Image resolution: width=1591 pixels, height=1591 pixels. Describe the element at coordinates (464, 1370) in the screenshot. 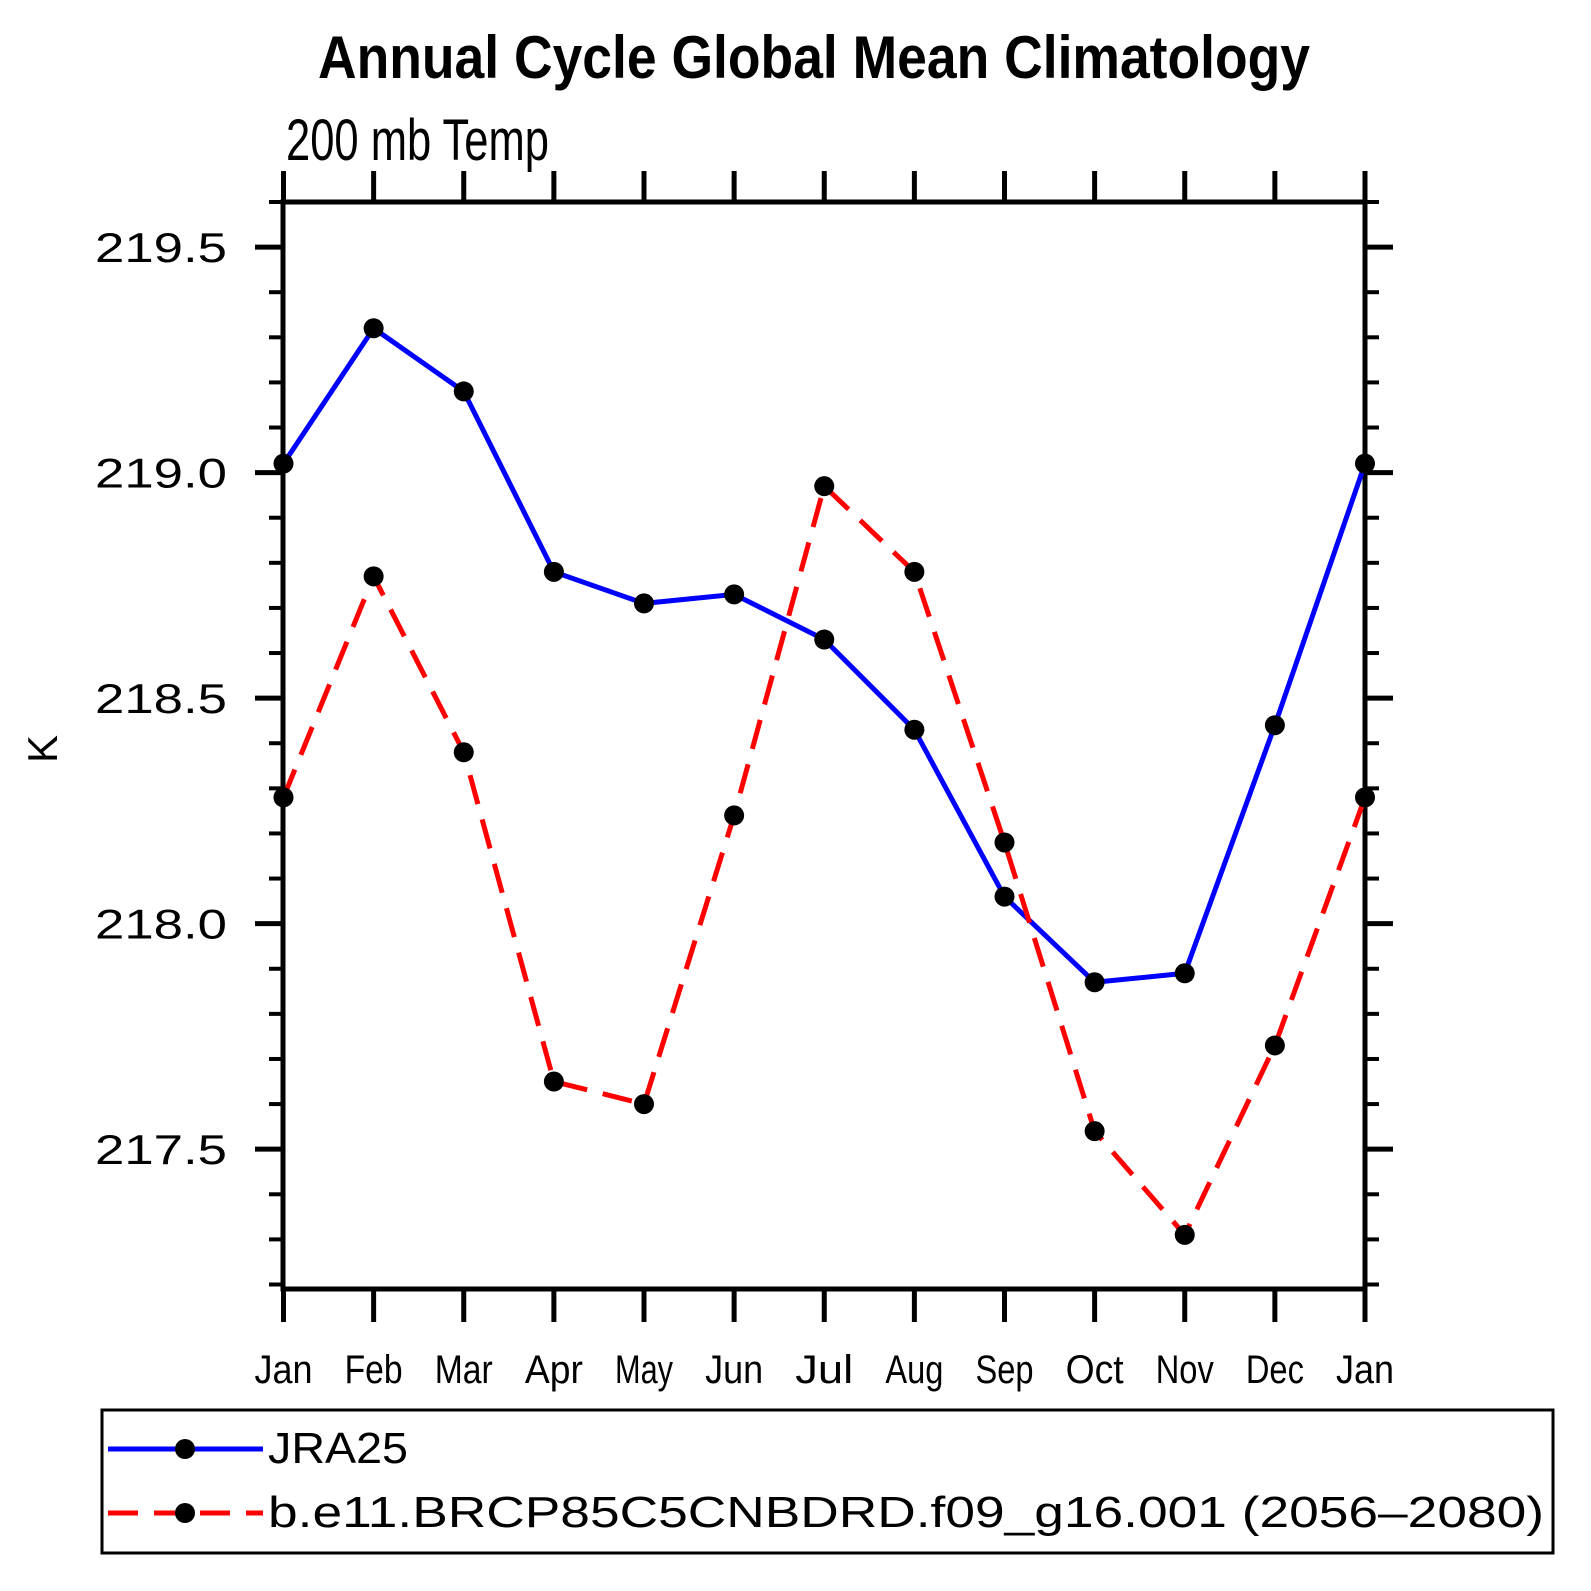

I see `x-tick-label: Mar` at that location.